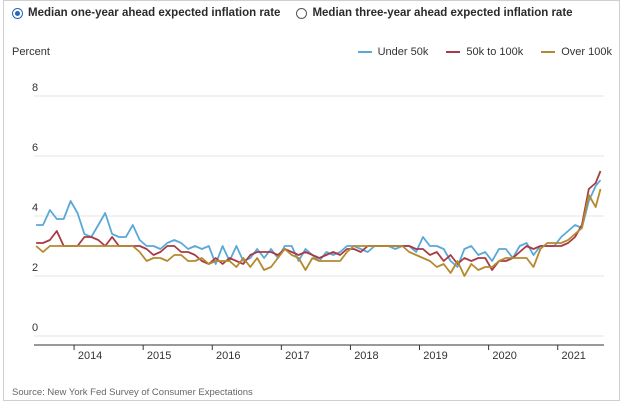 This screenshot has width=624, height=404. What do you see at coordinates (35, 268) in the screenshot?
I see `y-tick-label: 2` at bounding box center [35, 268].